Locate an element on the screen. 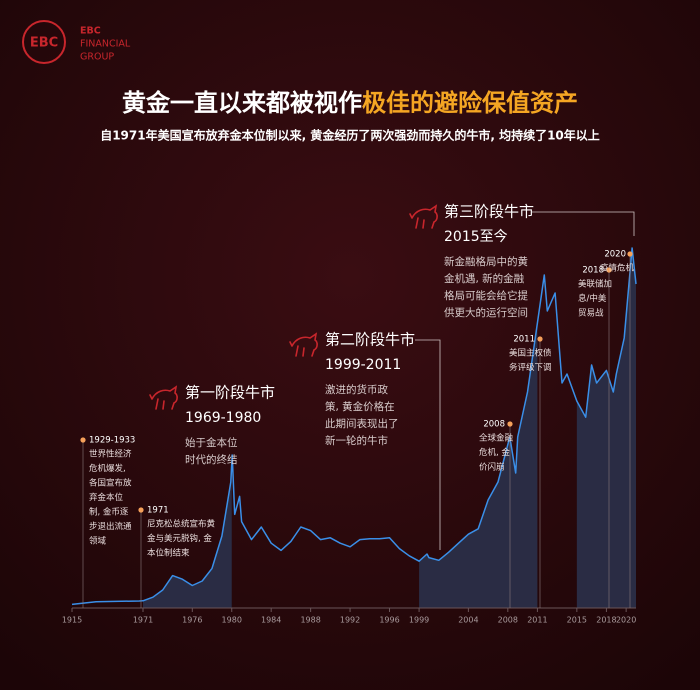 Image resolution: width=700 pixels, height=690 pixels. annotation-text: 弃金本位 is located at coordinates (106, 497).